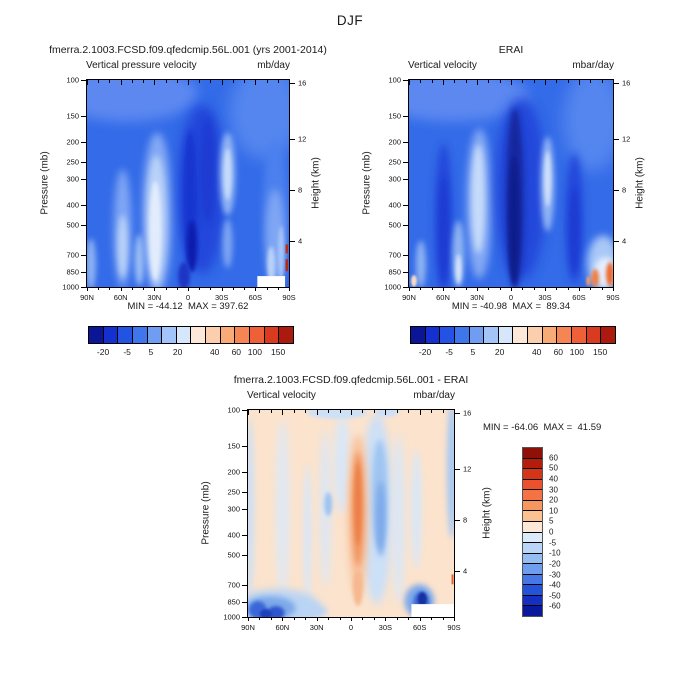 This screenshot has width=700, height=700. What do you see at coordinates (545, 297) in the screenshot?
I see `lat-tick-label: 30S` at bounding box center [545, 297].